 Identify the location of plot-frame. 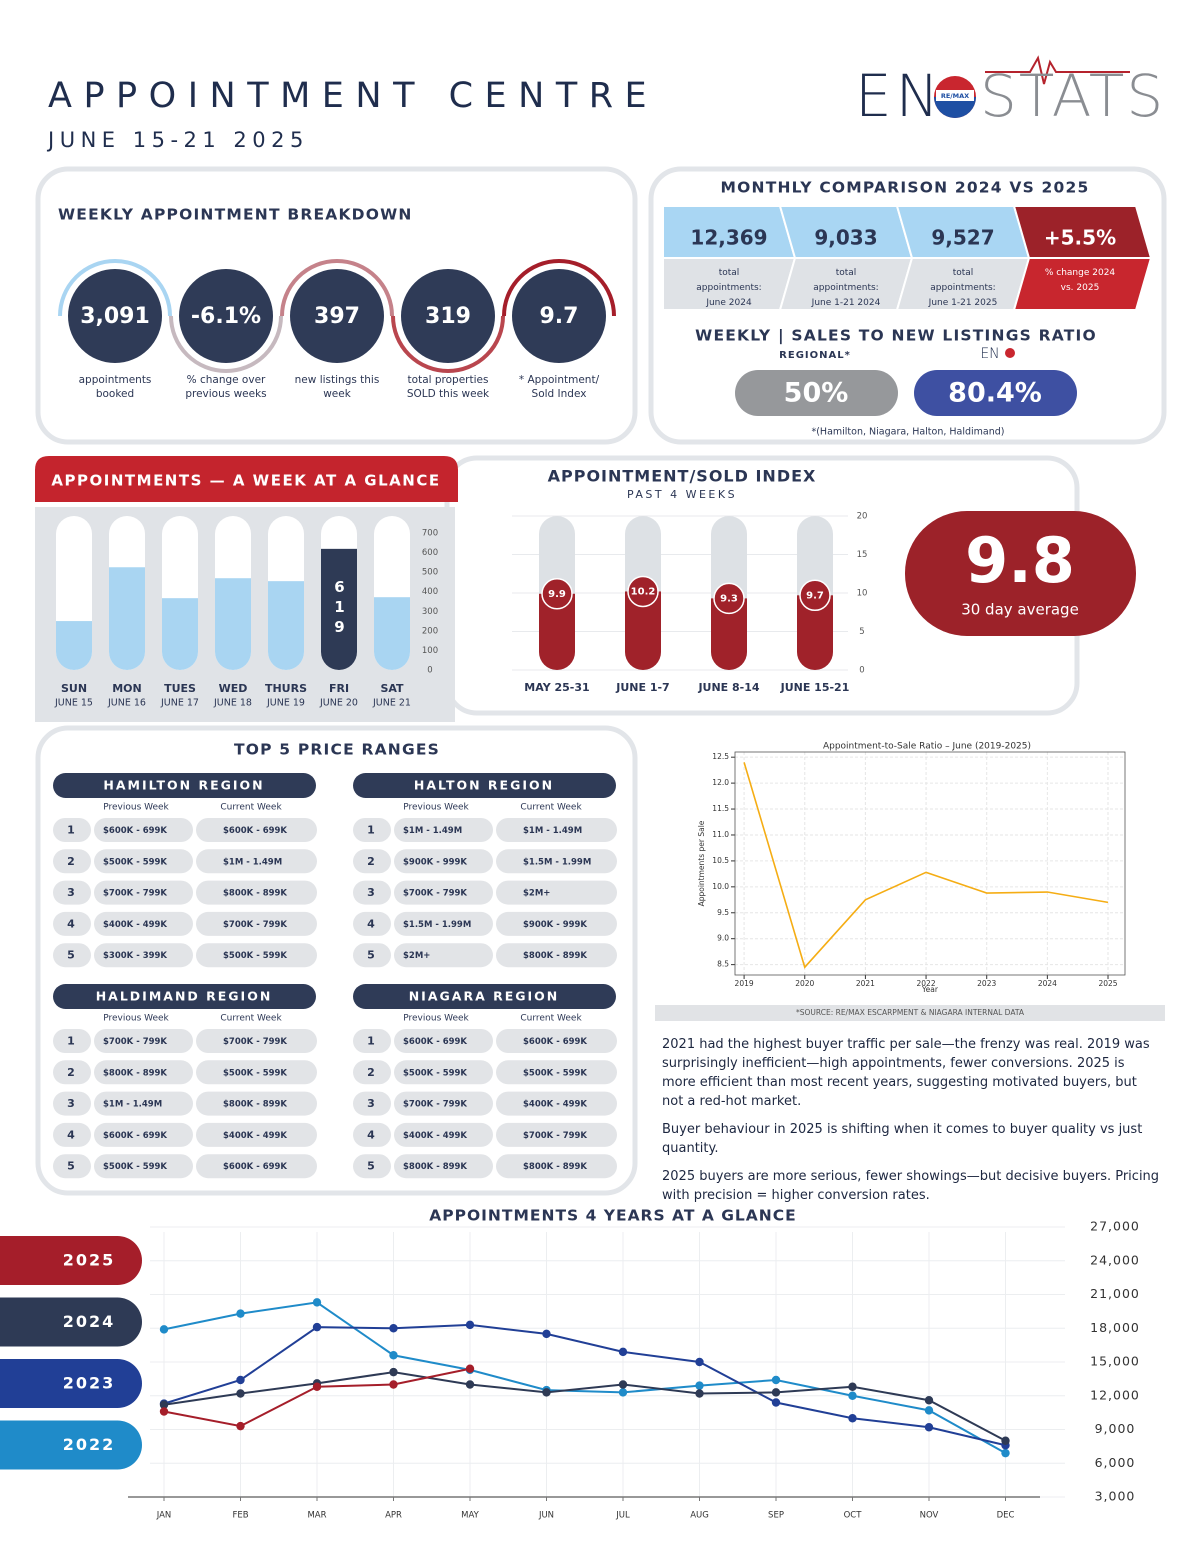
(930, 863).